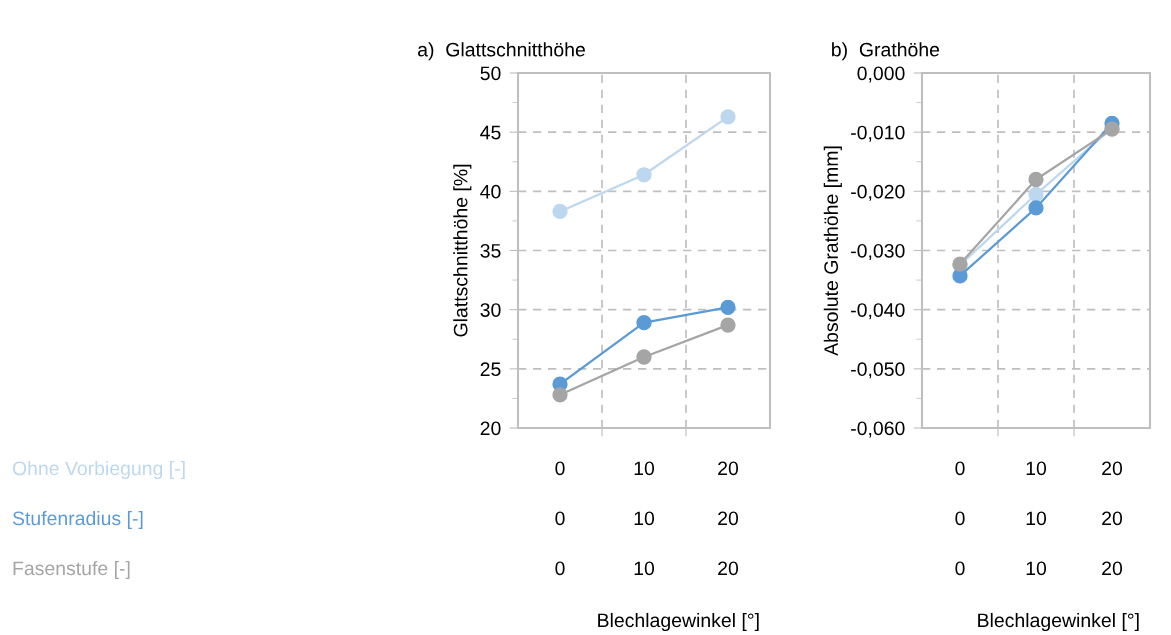 The image size is (1171, 635). What do you see at coordinates (878, 252) in the screenshot?
I see `y-tick-label: -0,030` at bounding box center [878, 252].